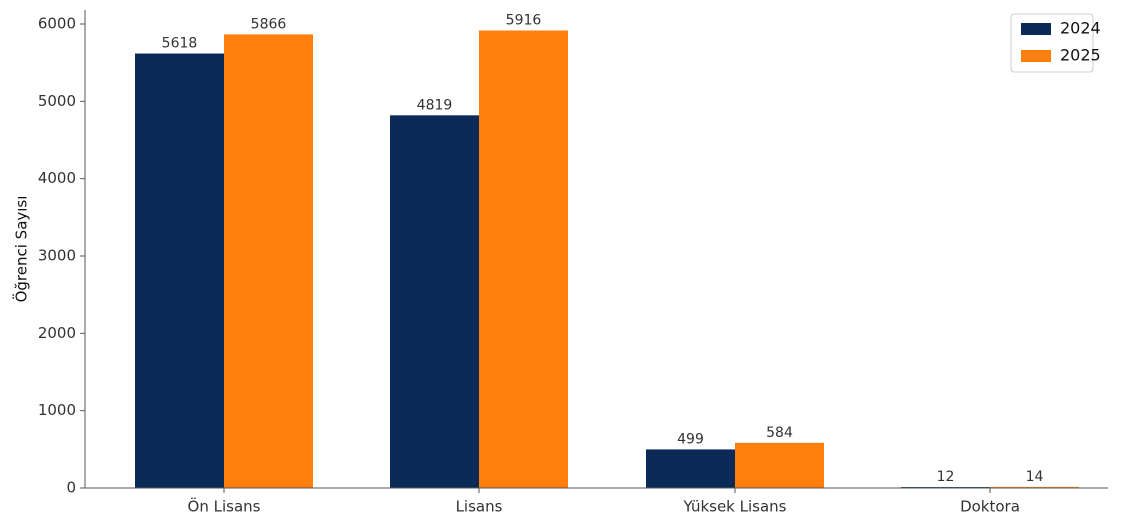 This screenshot has width=1123, height=519. I want to click on x-tick-label: Lisans, so click(479, 507).